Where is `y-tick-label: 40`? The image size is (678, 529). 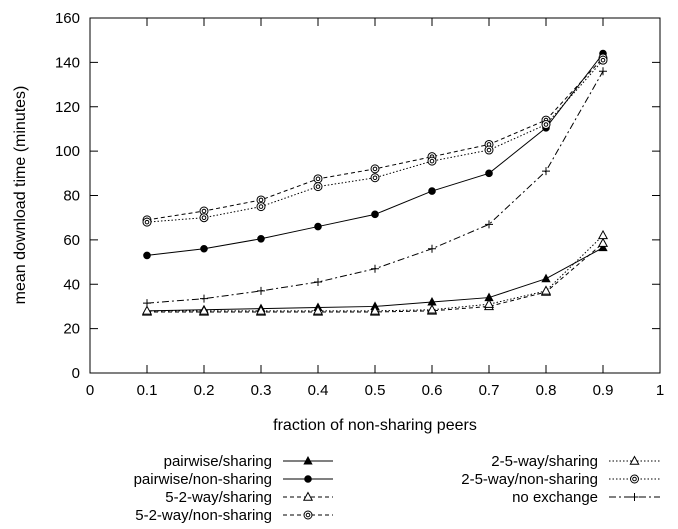
y-tick-label: 40 is located at coordinates (71, 284).